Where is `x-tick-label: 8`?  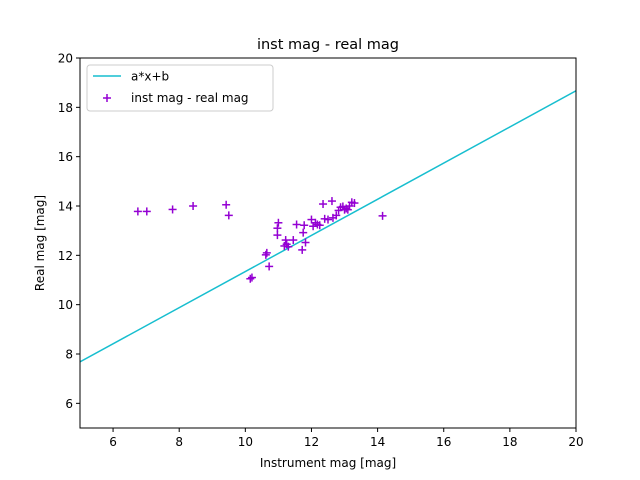 x-tick-label: 8 is located at coordinates (179, 442).